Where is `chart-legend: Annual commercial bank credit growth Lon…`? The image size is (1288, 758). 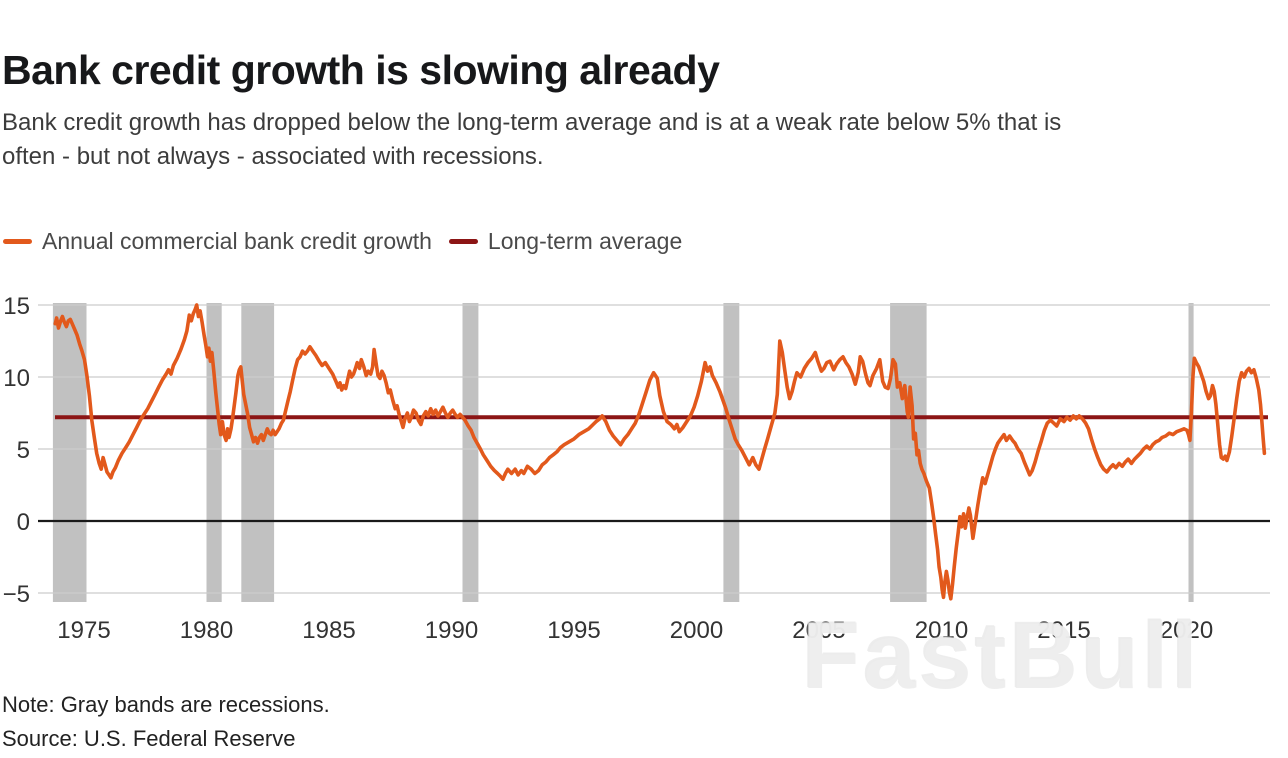
chart-legend: Annual commercial bank credit growth Lon… is located at coordinates (342, 241).